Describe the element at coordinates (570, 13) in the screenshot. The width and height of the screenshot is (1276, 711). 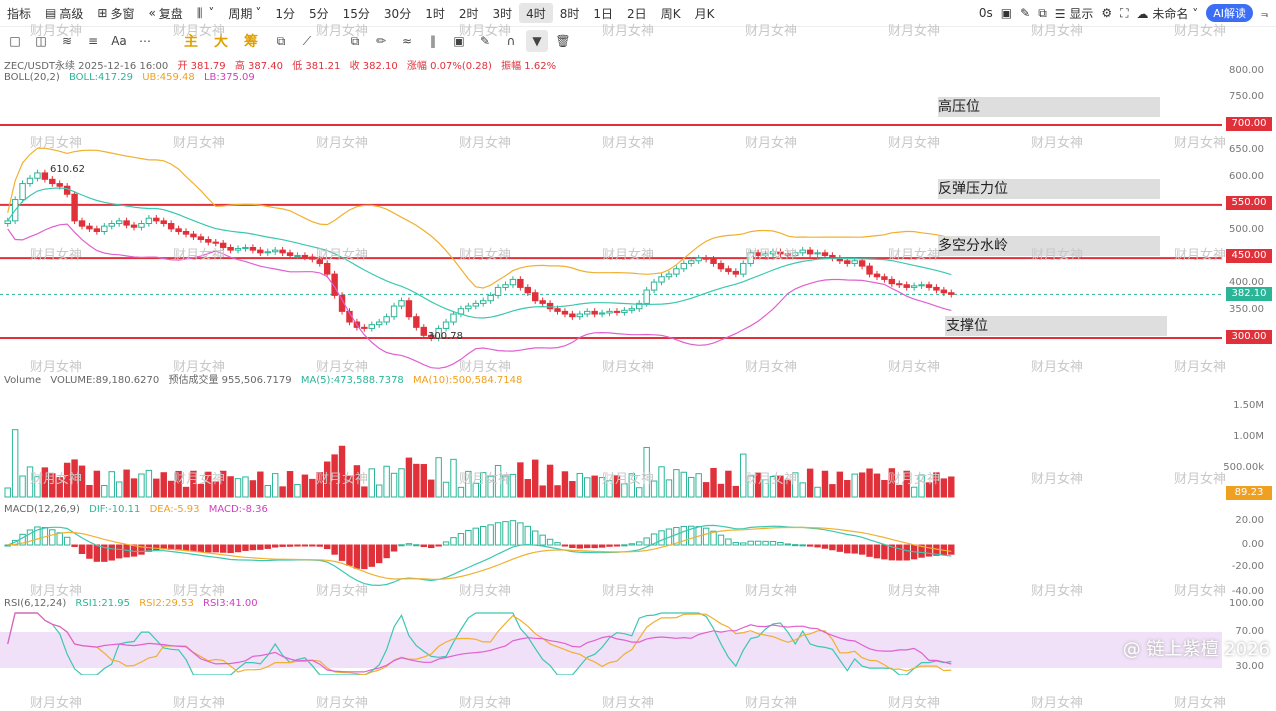
I see `topbar-item-14: 8时` at that location.